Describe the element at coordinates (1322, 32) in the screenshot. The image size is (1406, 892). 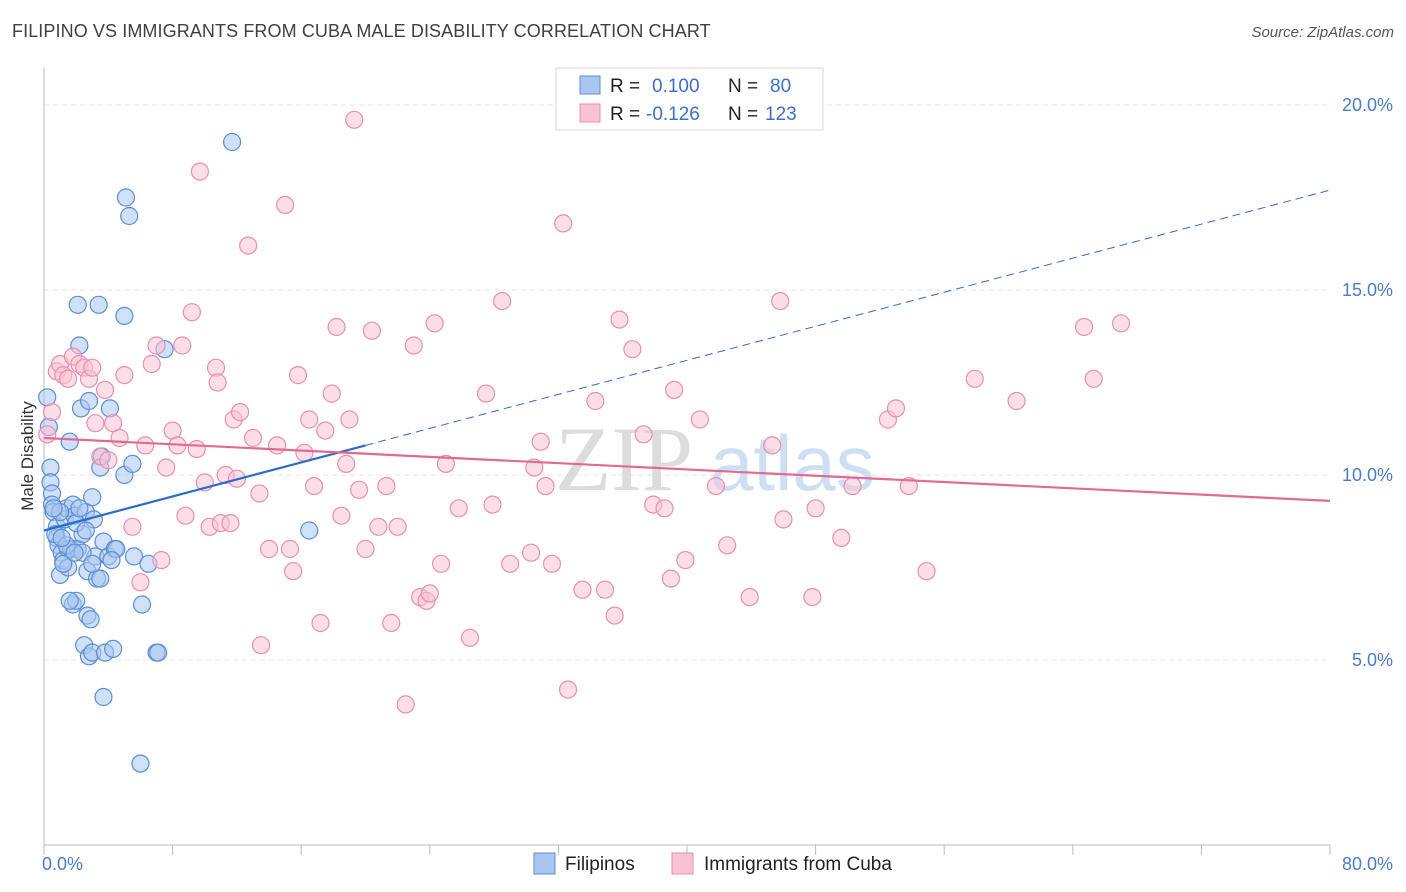
I see `source-credit: Source: ZipAtlas.com` at that location.